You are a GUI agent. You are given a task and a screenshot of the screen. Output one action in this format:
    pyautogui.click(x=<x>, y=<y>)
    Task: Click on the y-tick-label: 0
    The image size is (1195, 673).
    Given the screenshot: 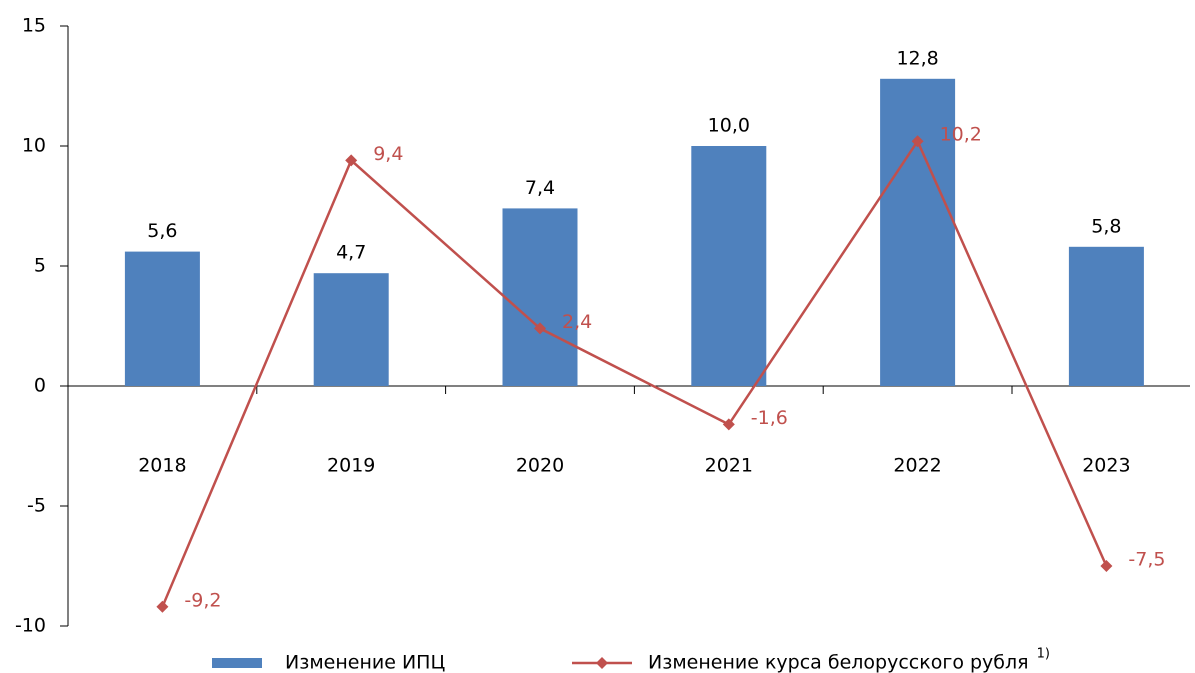 What is the action you would take?
    pyautogui.click(x=40, y=386)
    